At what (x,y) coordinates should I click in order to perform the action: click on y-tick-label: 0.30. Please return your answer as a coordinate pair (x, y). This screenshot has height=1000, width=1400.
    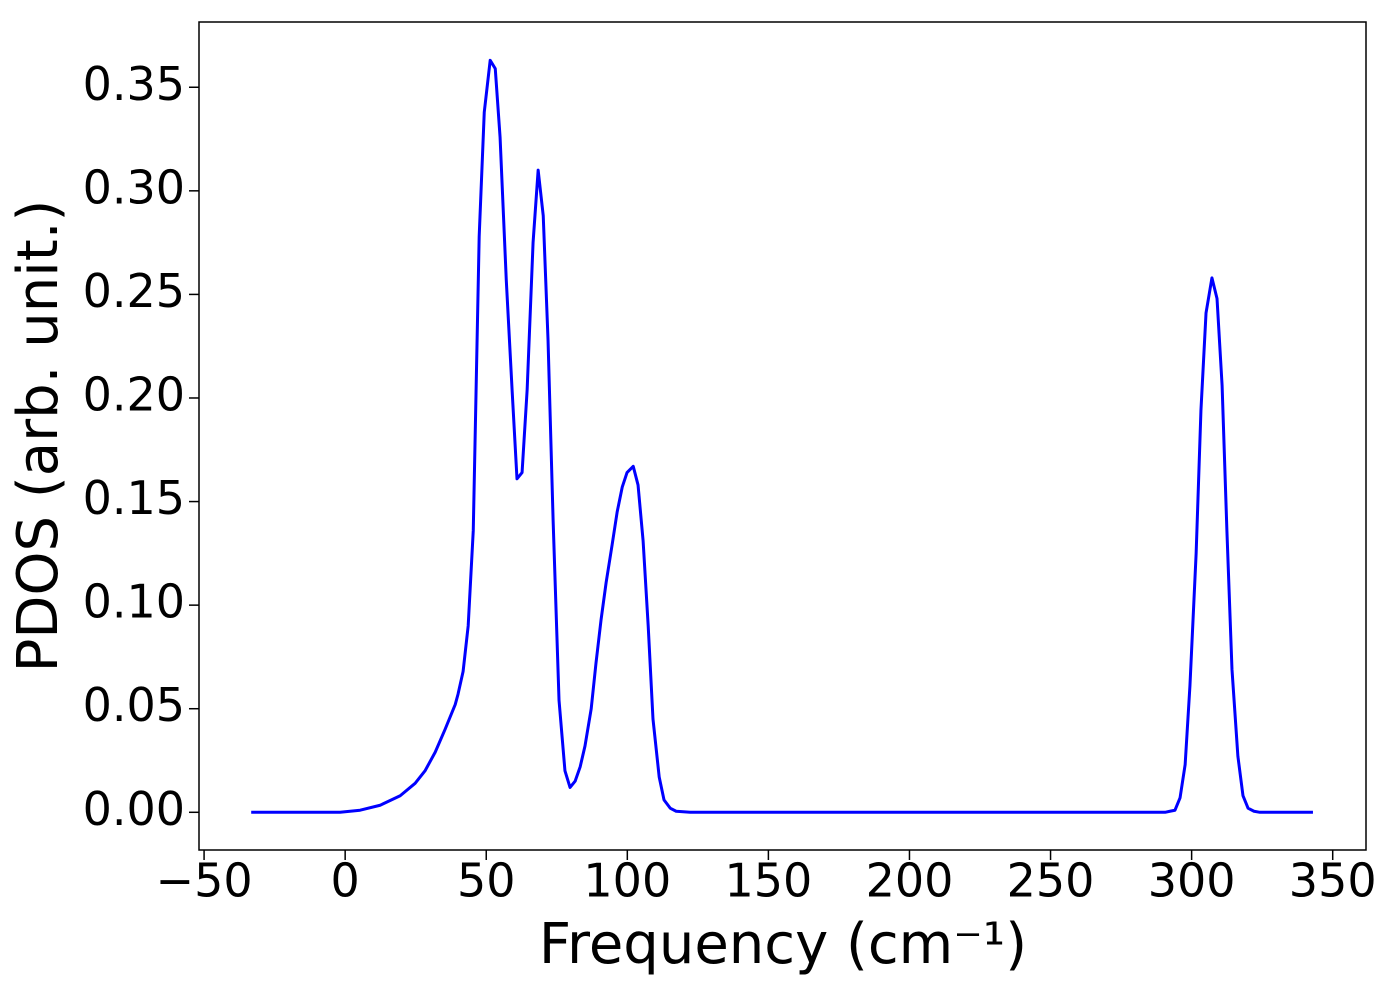
    Looking at the image, I should click on (134, 187).